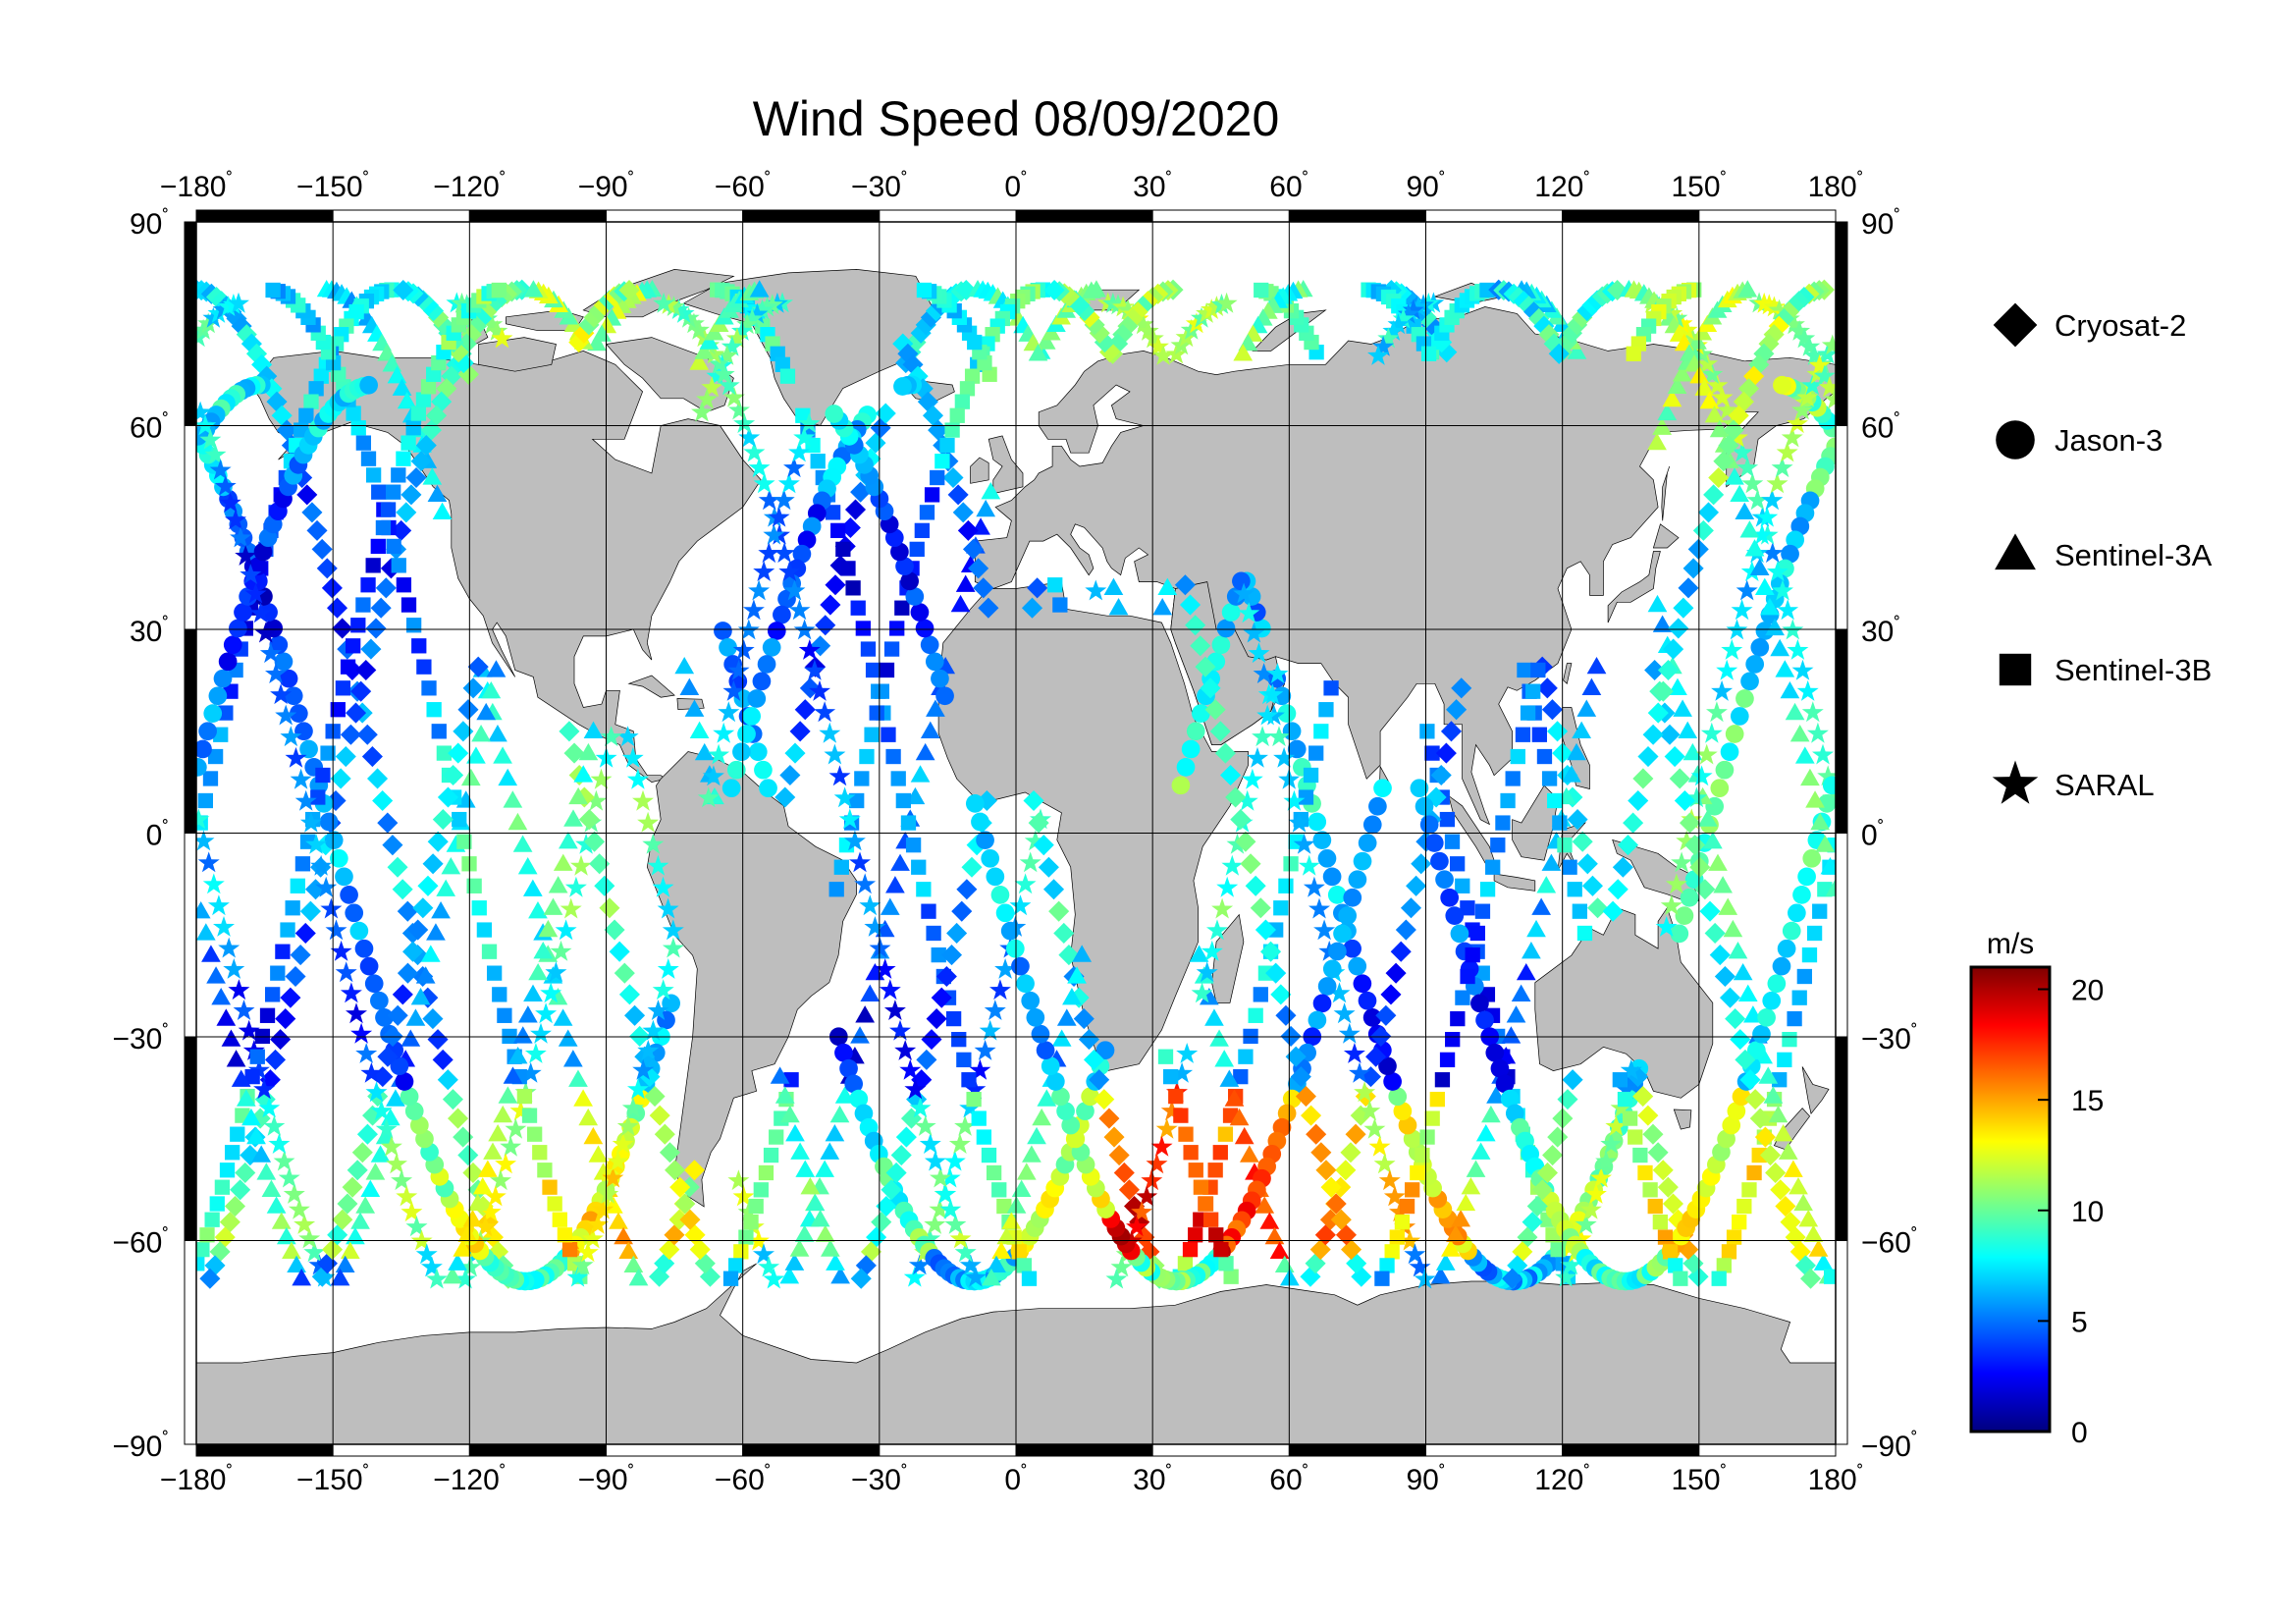 This screenshot has width=2296, height=1623. I want to click on star-icon, so click(2016, 782).